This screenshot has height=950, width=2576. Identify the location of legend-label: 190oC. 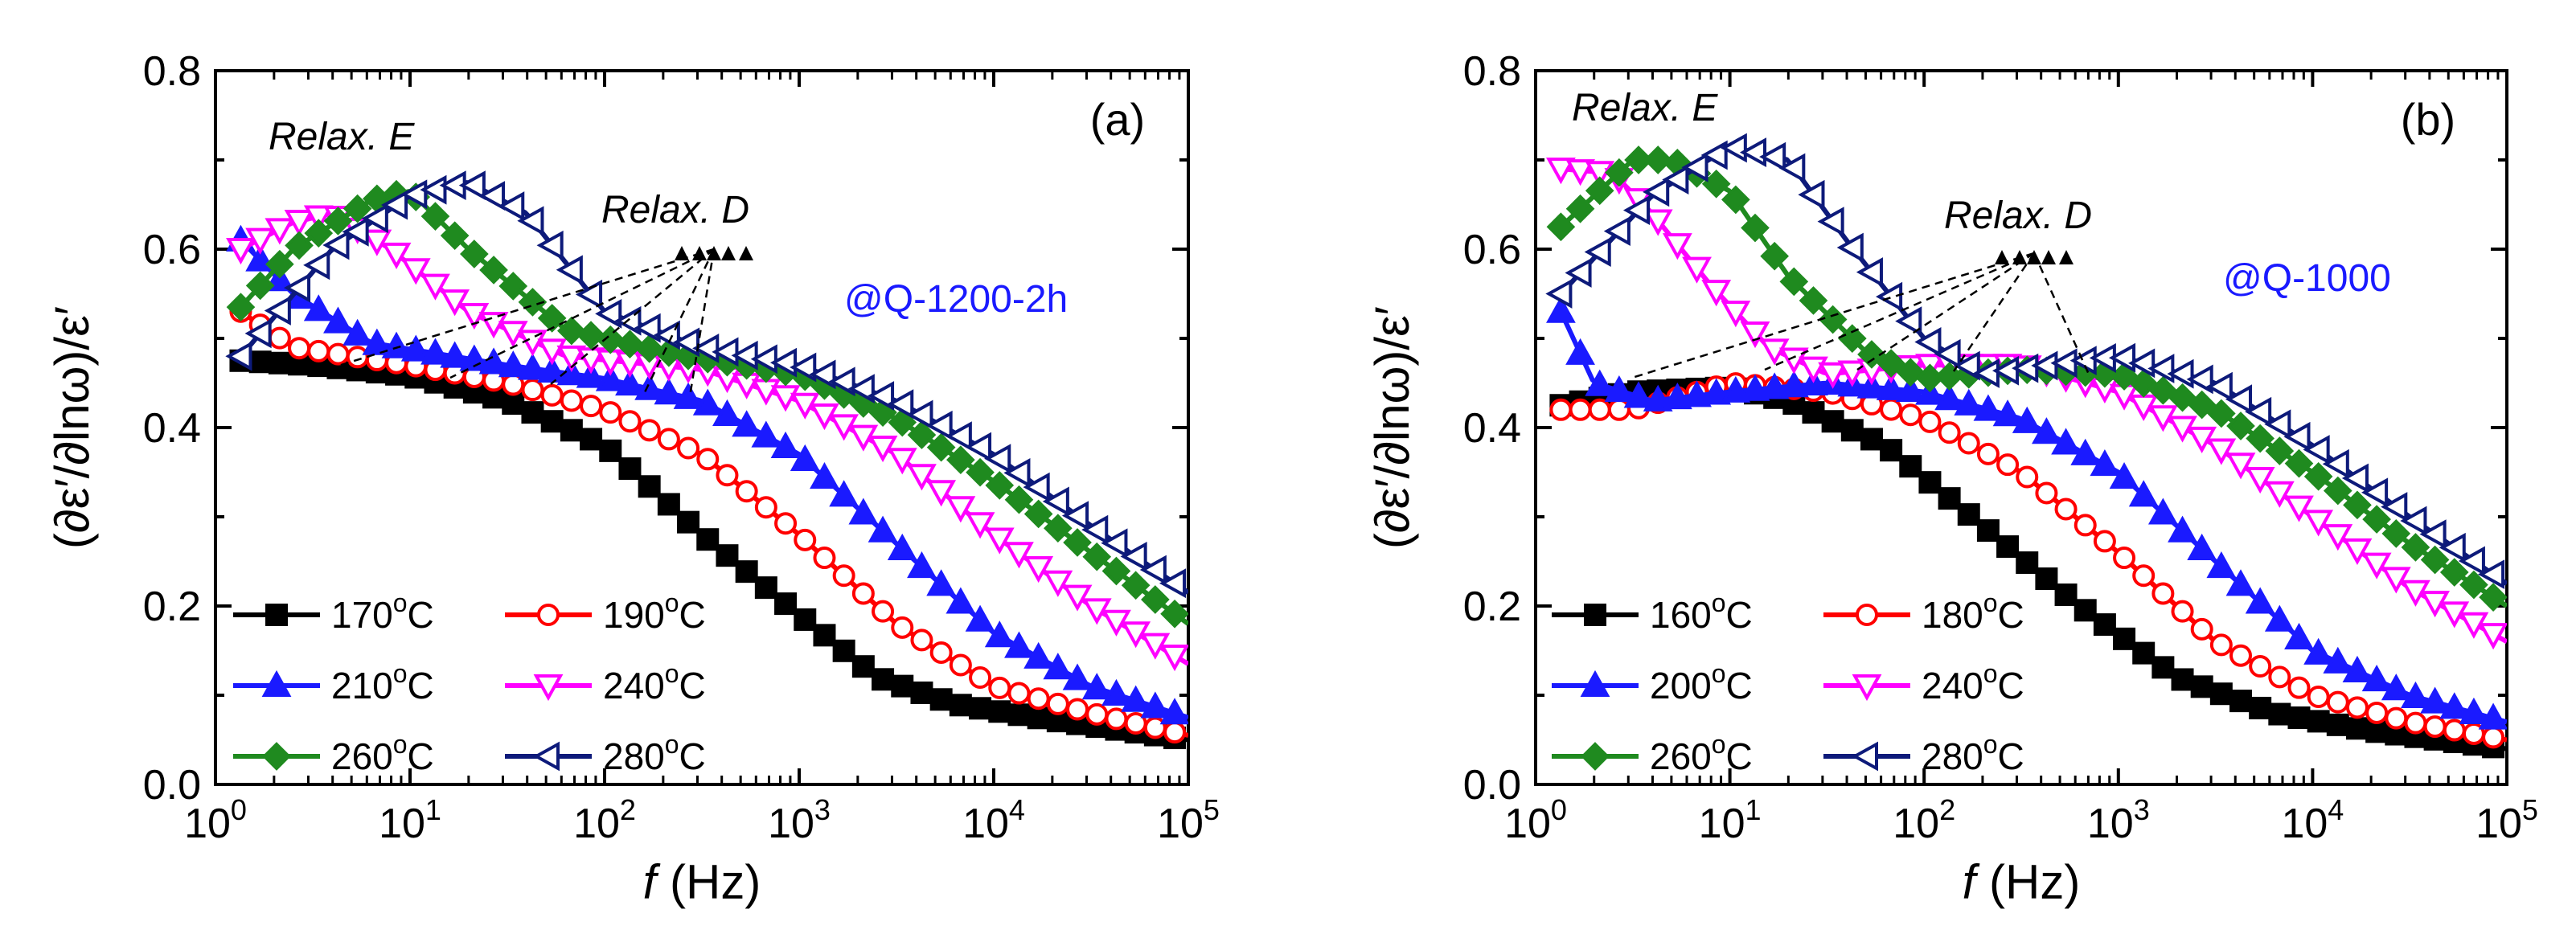
(654, 612).